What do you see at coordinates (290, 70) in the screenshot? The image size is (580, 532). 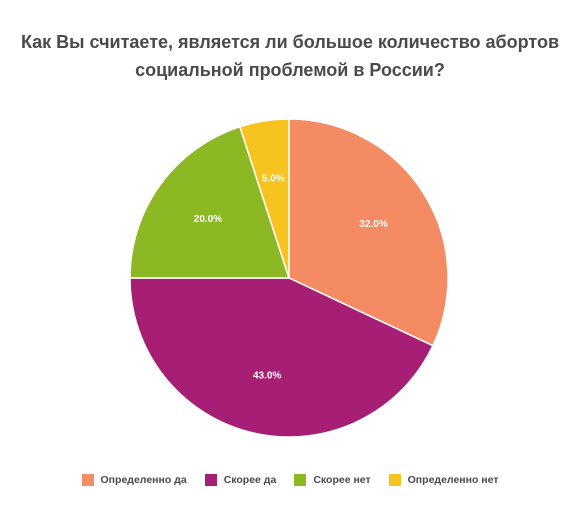 I see `chart-title-line-2: социальной проблемой в России?` at bounding box center [290, 70].